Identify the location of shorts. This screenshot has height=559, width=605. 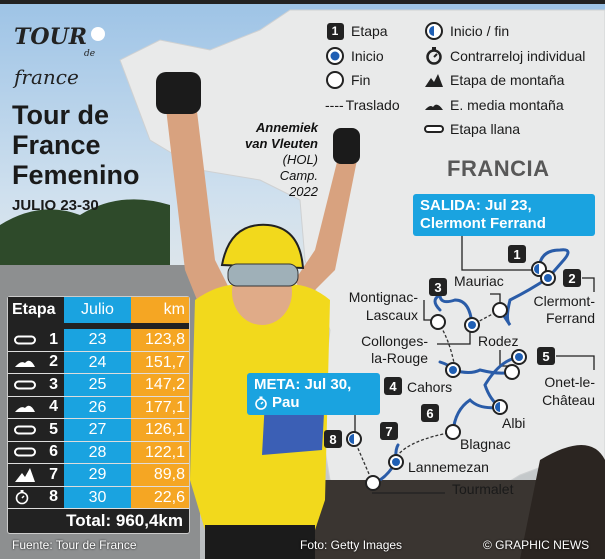
(260, 542).